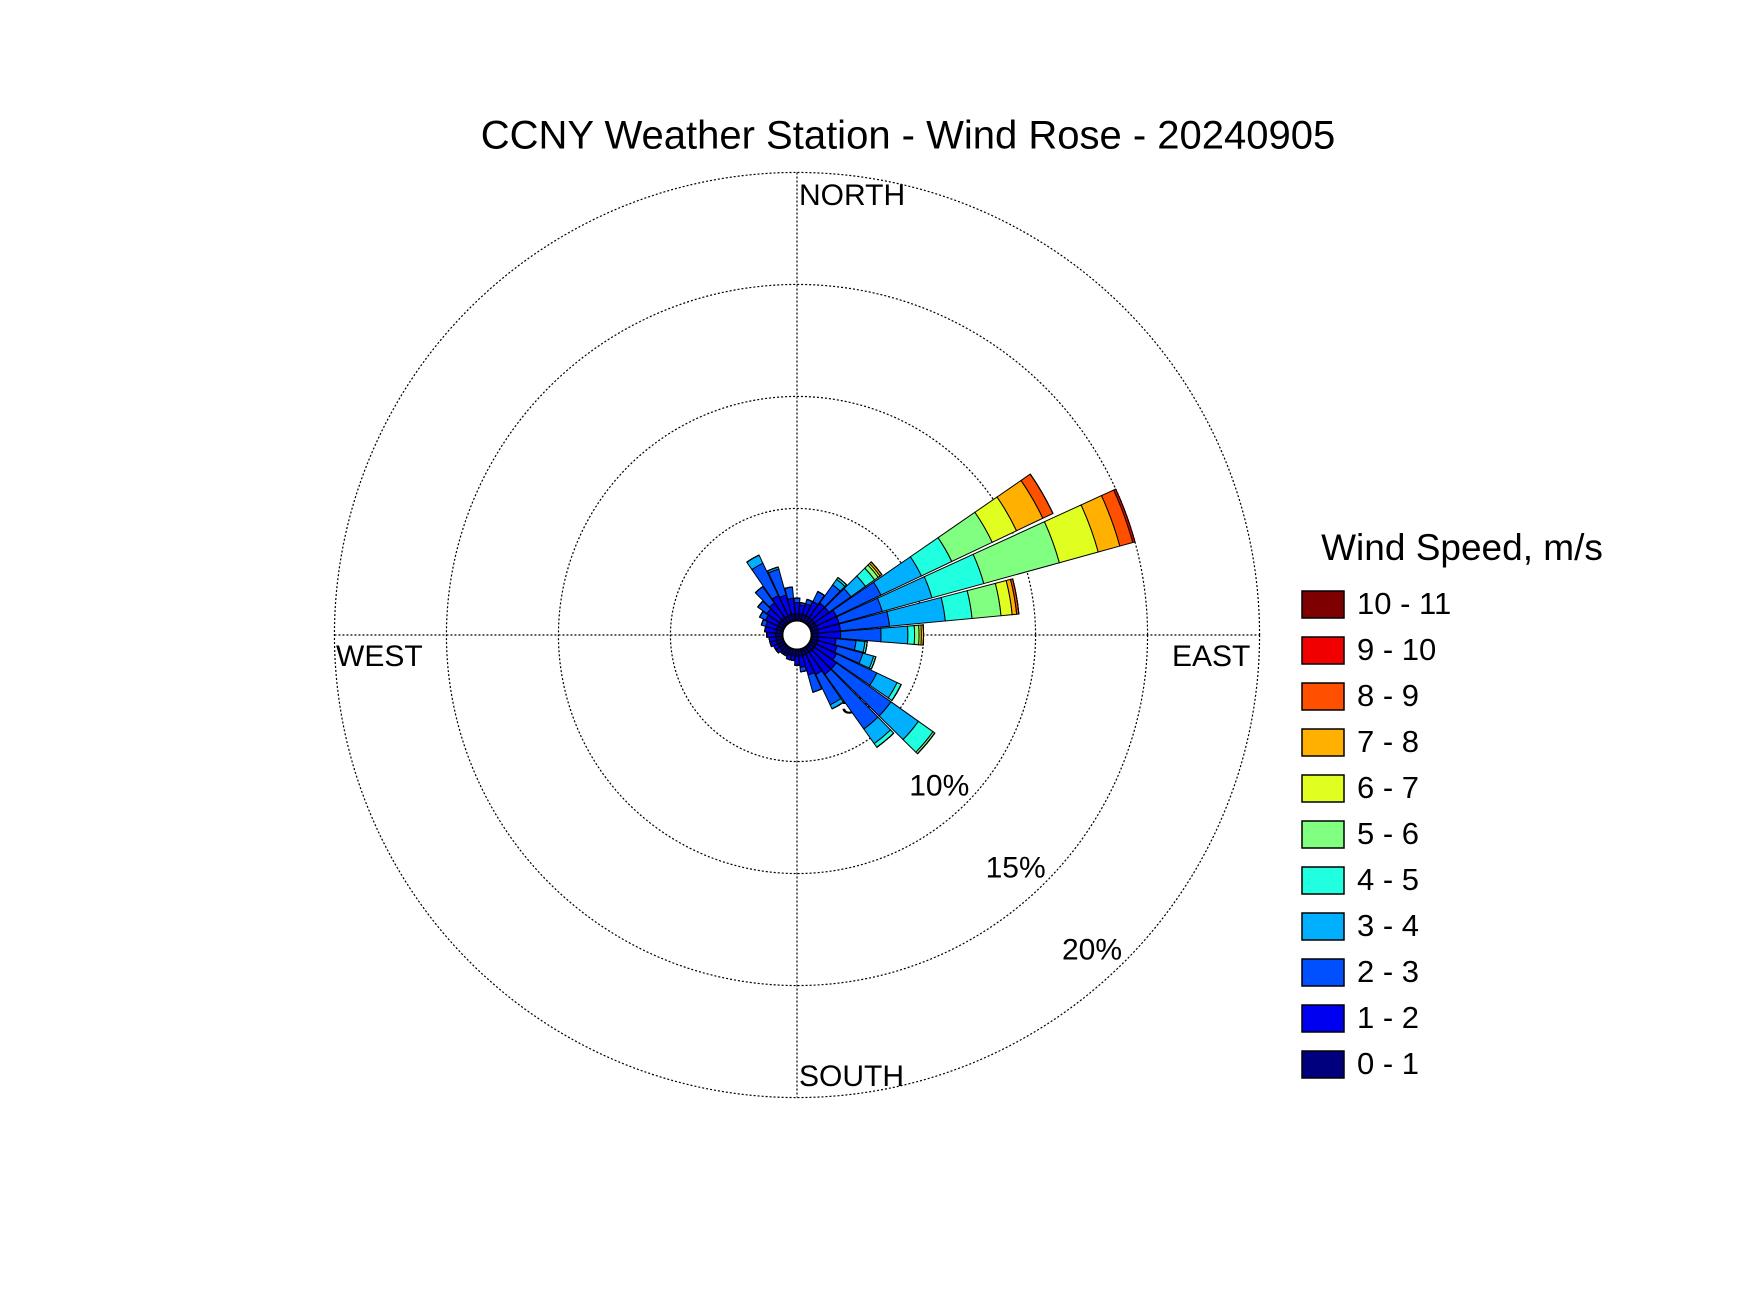 This screenshot has height=1313, width=1750. Describe the element at coordinates (1404, 603) in the screenshot. I see `legend-label: 10 - 11` at that location.